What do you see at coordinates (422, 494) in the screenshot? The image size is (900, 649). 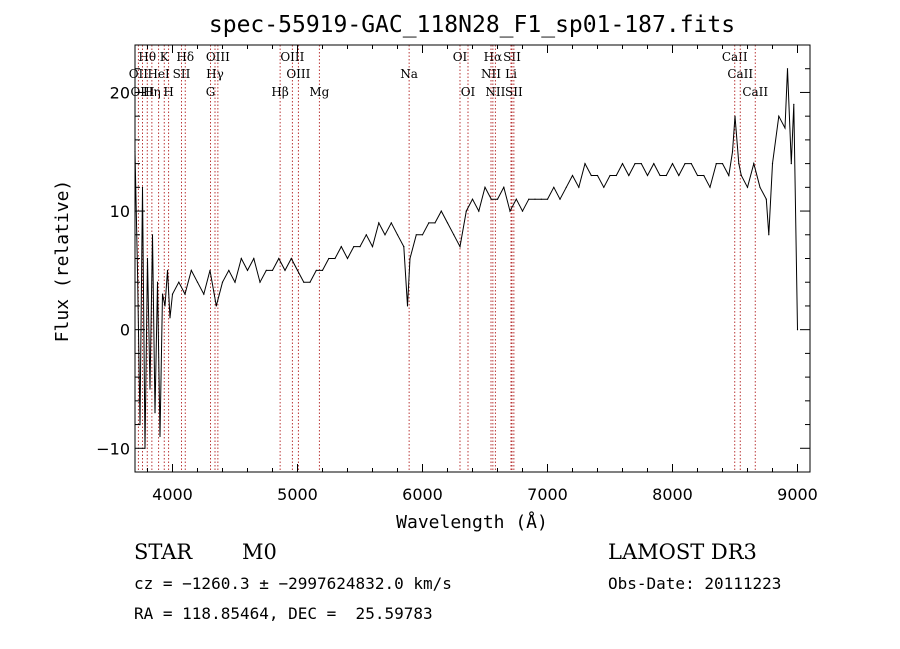 I see `x-tick-label-2: 6000` at bounding box center [422, 494].